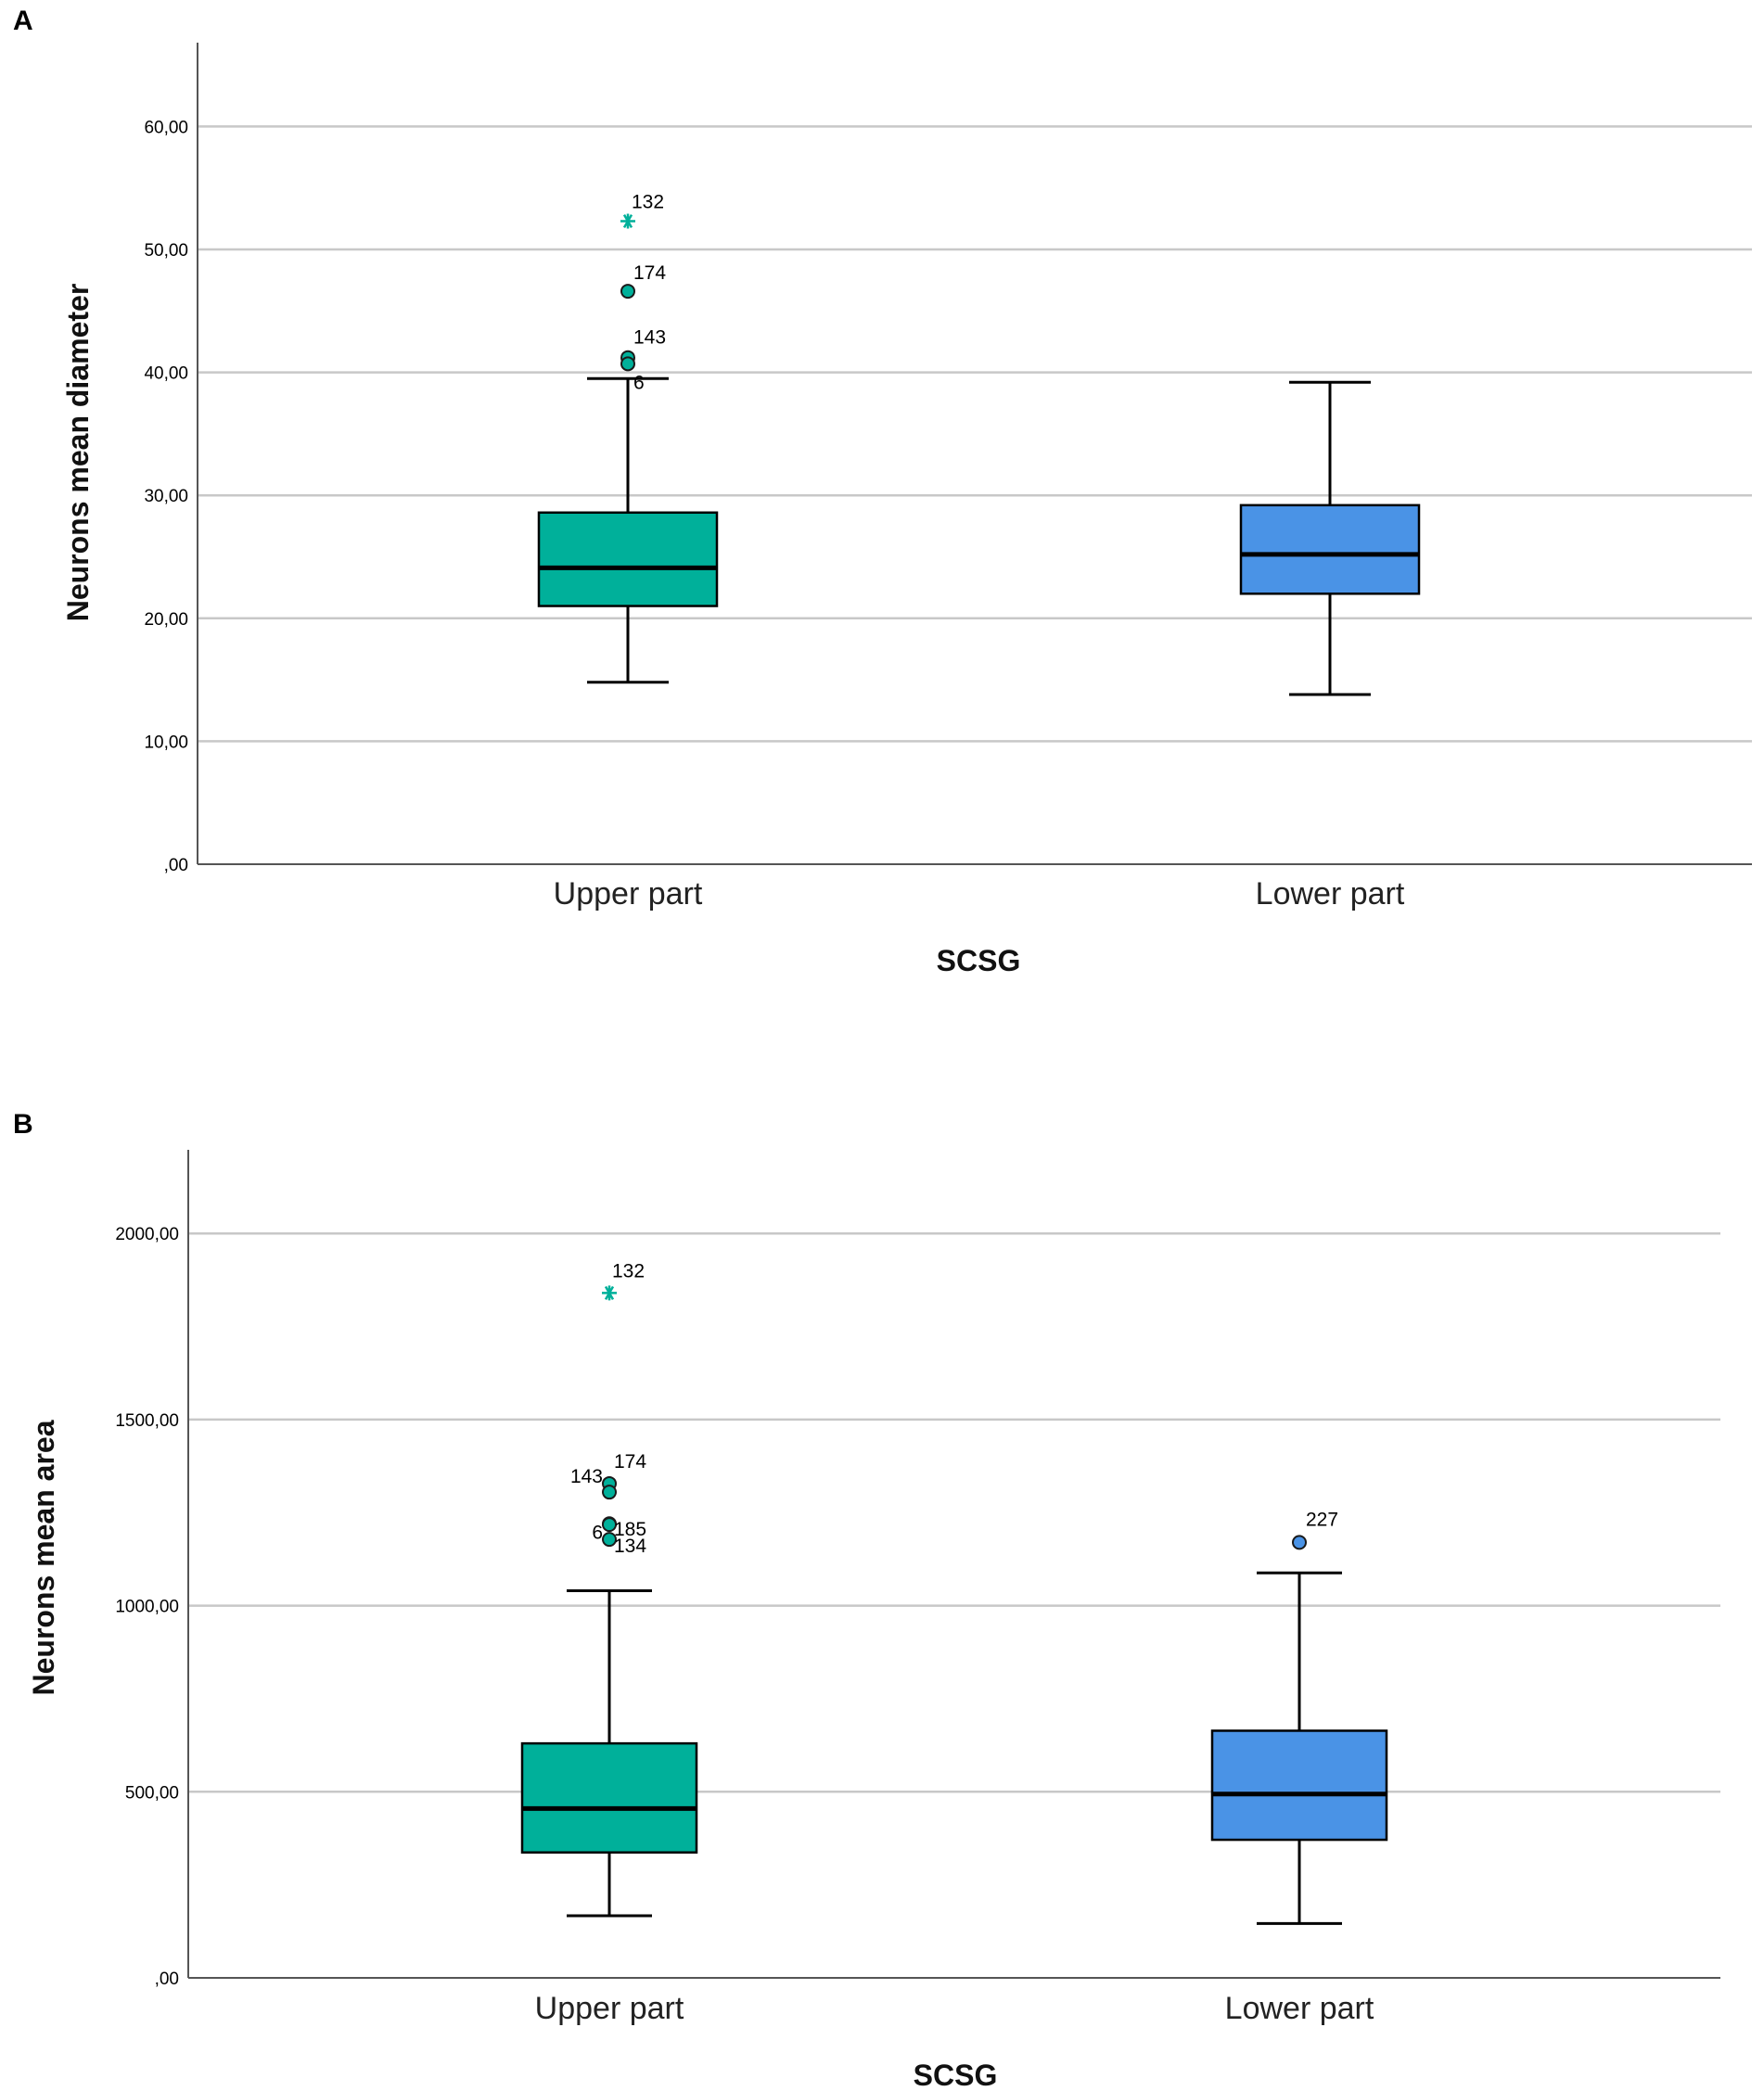  Describe the element at coordinates (1322, 1519) in the screenshot. I see `outlier-label: 227` at that location.